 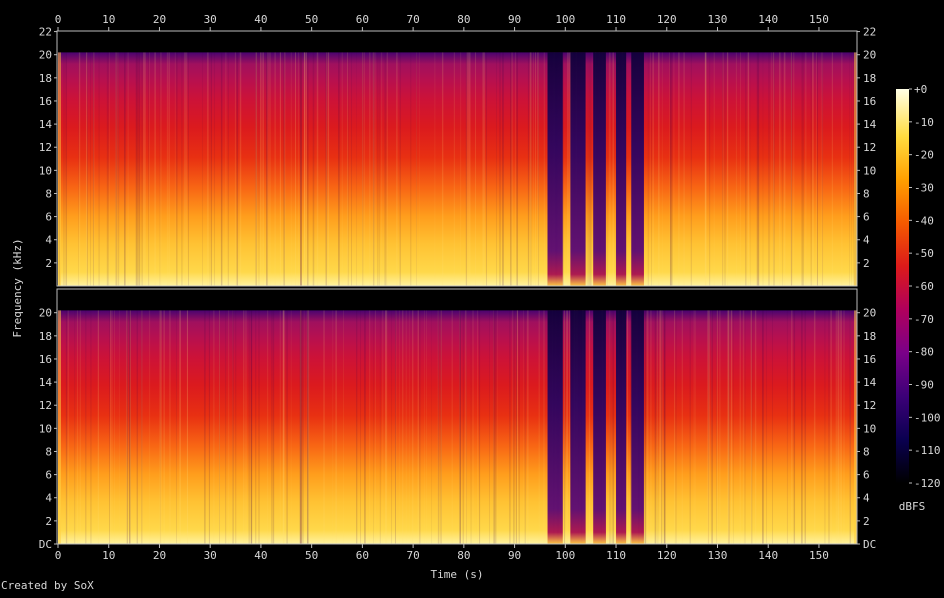 I want to click on colorbar-tick-label: -50, so click(x=924, y=253).